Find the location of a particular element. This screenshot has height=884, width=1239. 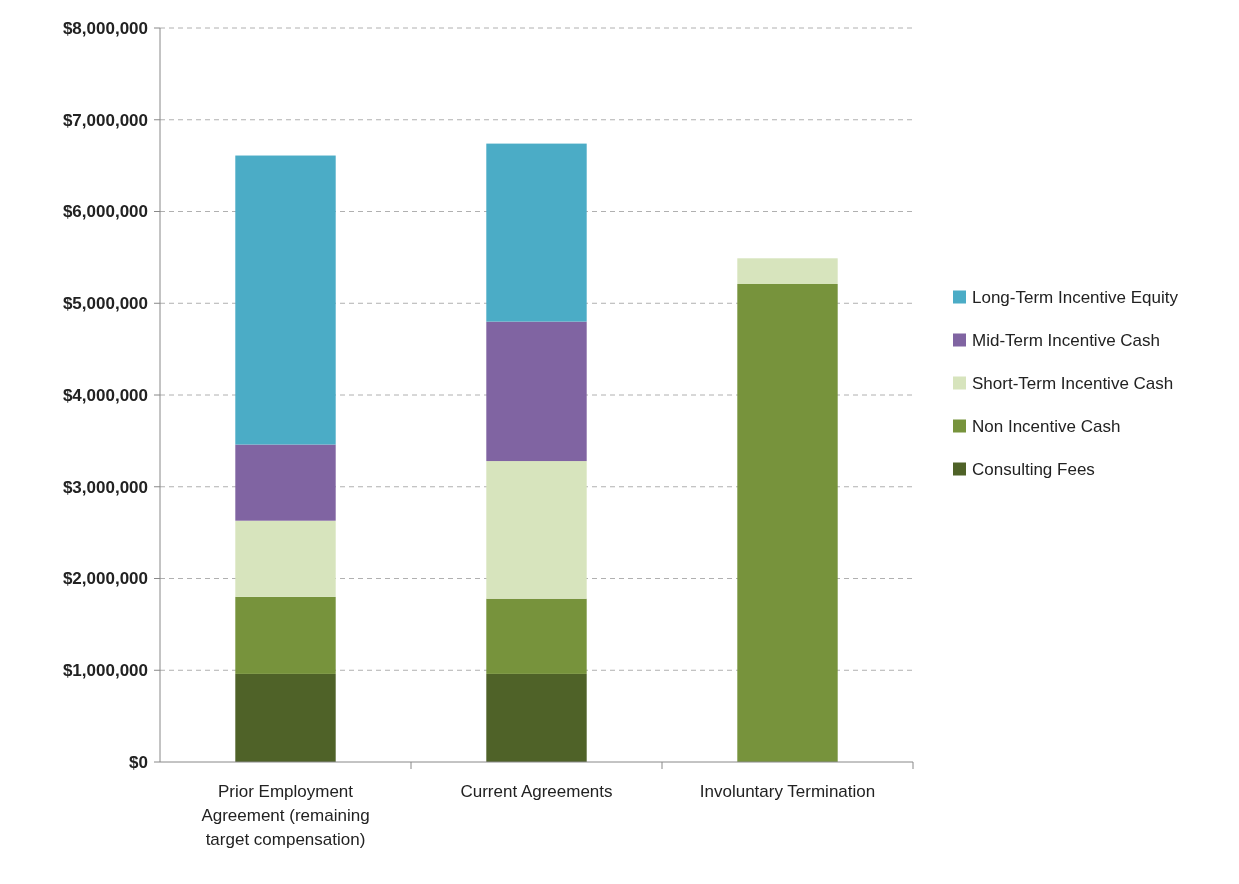

x-tick-label: Prior Employment Agreement (remaining target compensation) is located at coordinates (285, 815).